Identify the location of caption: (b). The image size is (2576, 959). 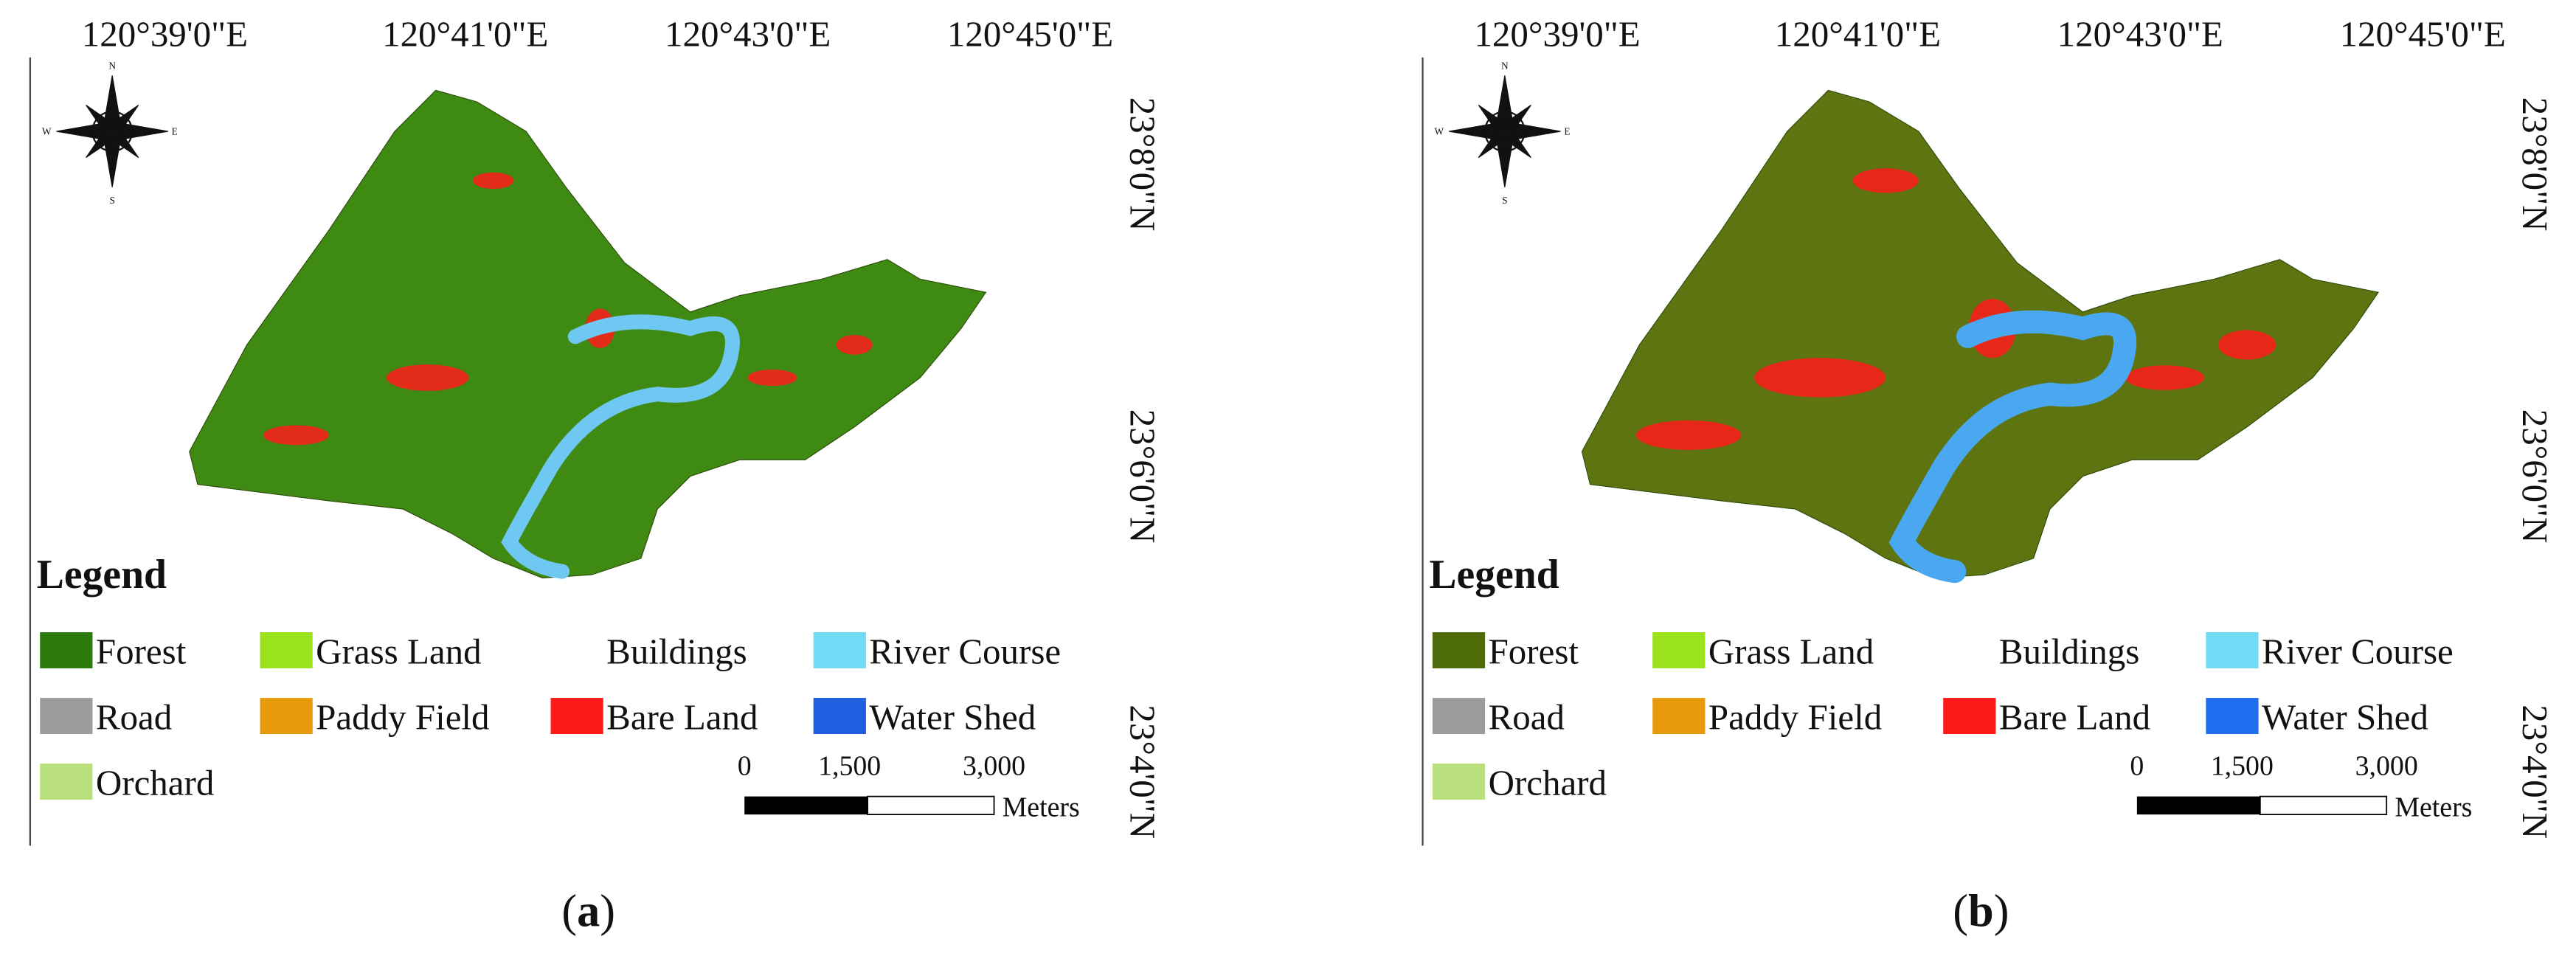
(1981, 910).